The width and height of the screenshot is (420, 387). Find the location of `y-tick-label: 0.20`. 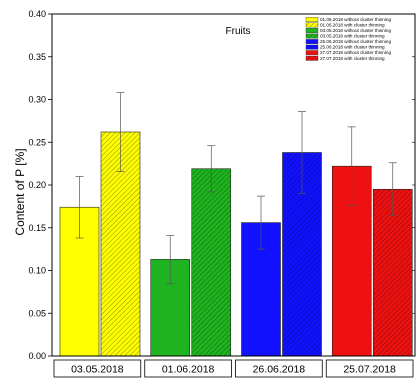

y-tick-label: 0.20 is located at coordinates (37, 185).